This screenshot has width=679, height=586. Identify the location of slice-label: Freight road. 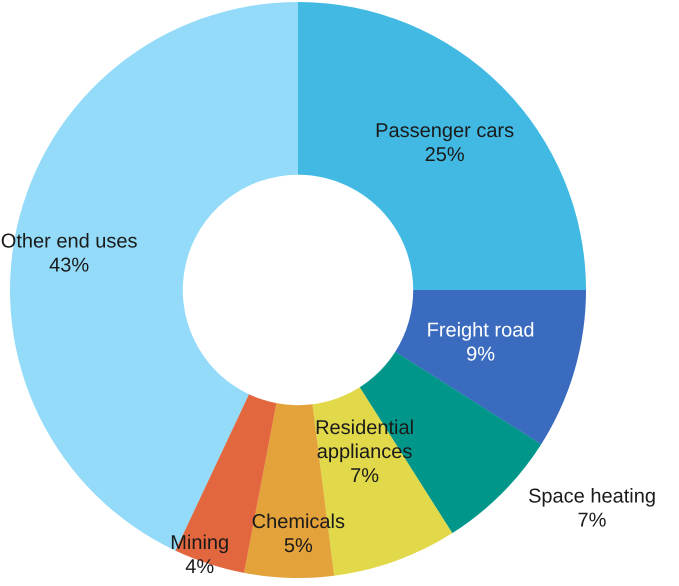
(480, 331).